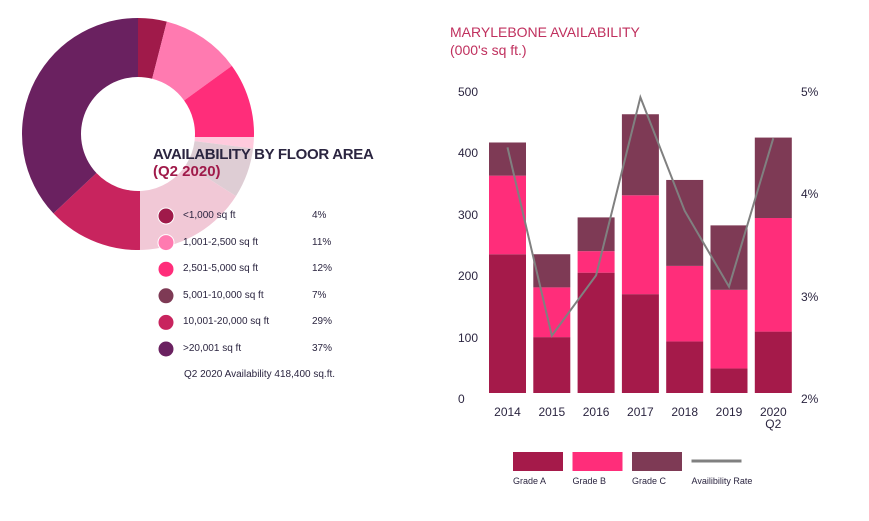 Image resolution: width=869 pixels, height=521 pixels. Describe the element at coordinates (319, 215) in the screenshot. I see `legend-percent: 4%` at that location.